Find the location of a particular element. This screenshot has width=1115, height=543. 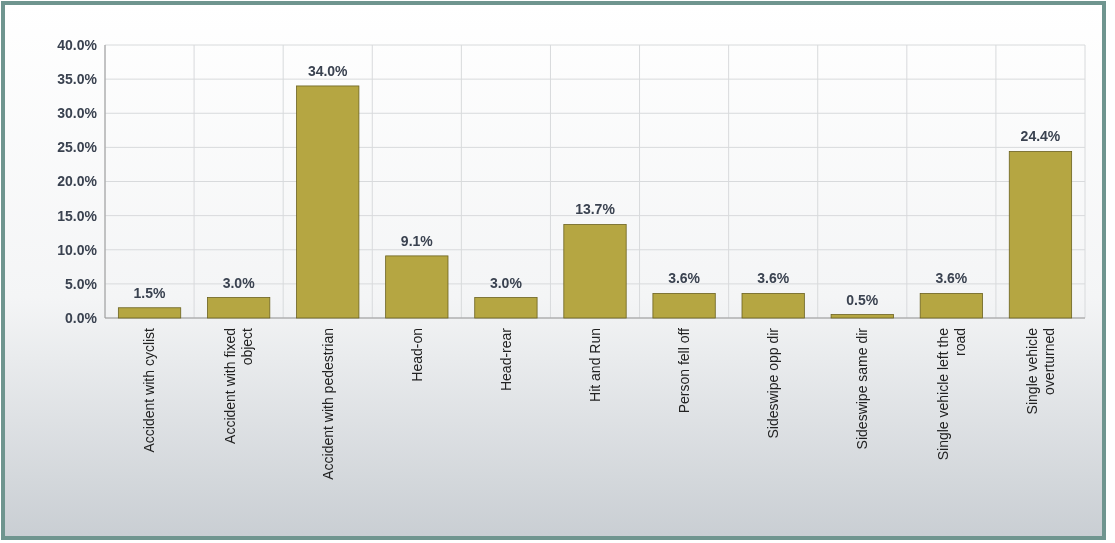

y-tick-label: 0.0% is located at coordinates (81, 317).